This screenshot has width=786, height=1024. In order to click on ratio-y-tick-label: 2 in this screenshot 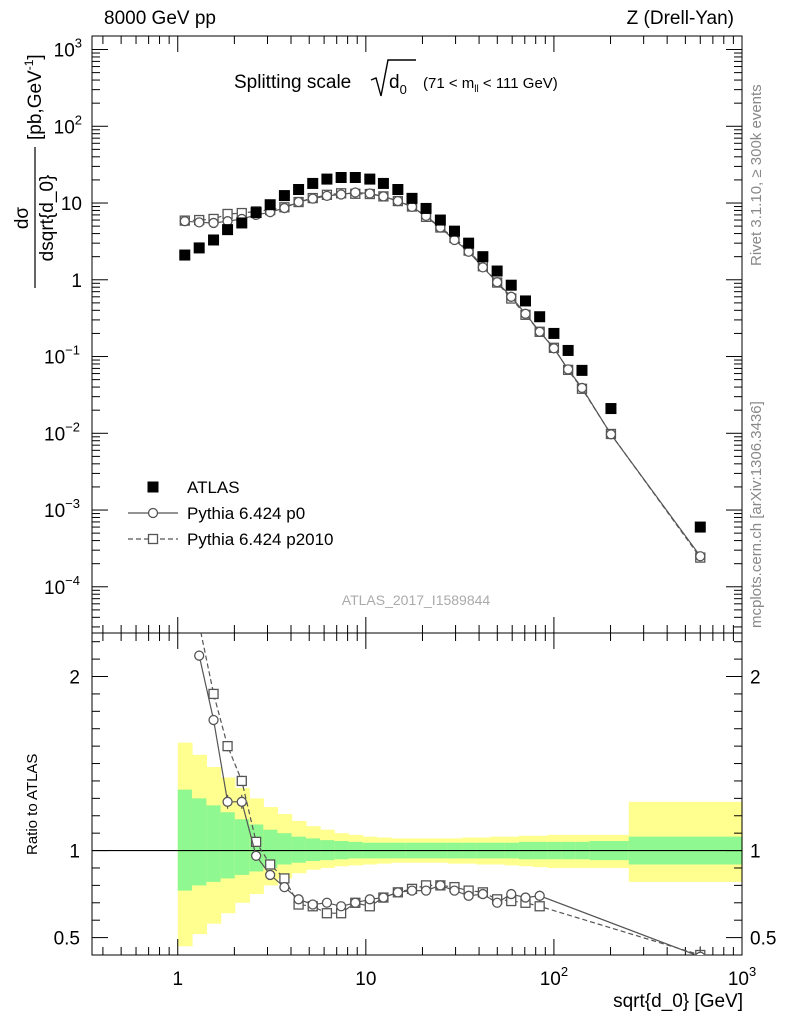, I will do `click(74, 678)`.